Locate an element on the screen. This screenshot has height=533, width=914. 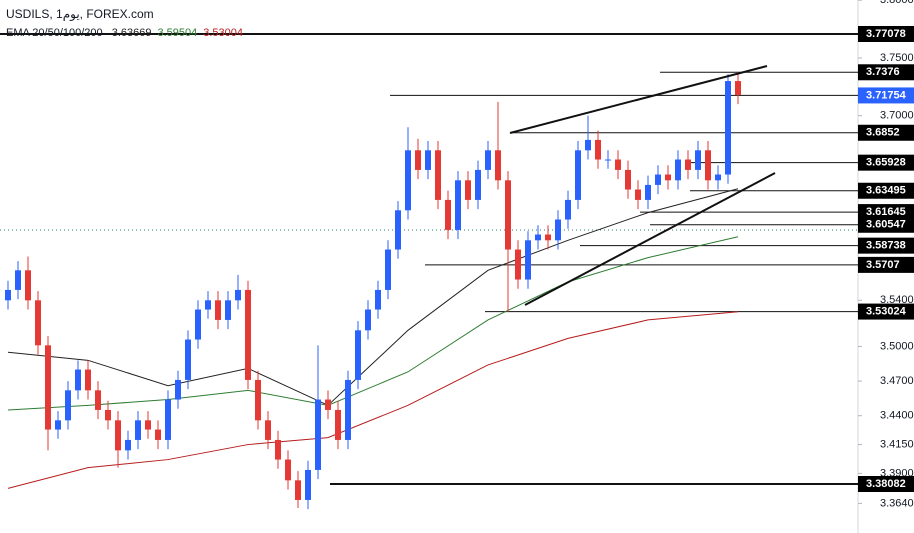
level-label: 3.5707 is located at coordinates (883, 265).